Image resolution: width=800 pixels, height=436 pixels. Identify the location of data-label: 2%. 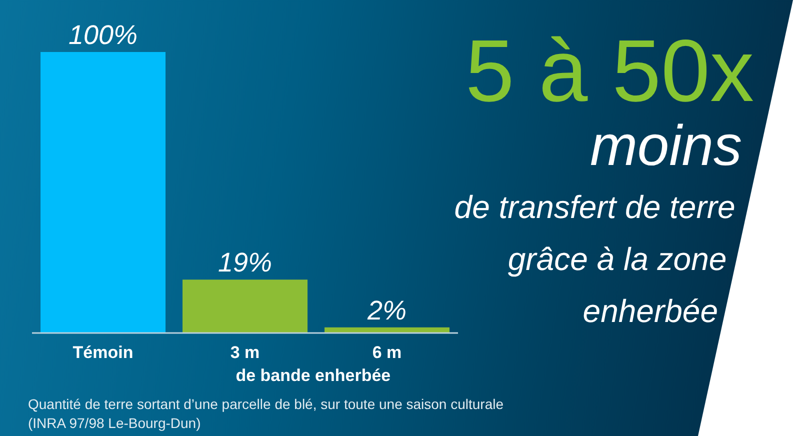
(386, 310).